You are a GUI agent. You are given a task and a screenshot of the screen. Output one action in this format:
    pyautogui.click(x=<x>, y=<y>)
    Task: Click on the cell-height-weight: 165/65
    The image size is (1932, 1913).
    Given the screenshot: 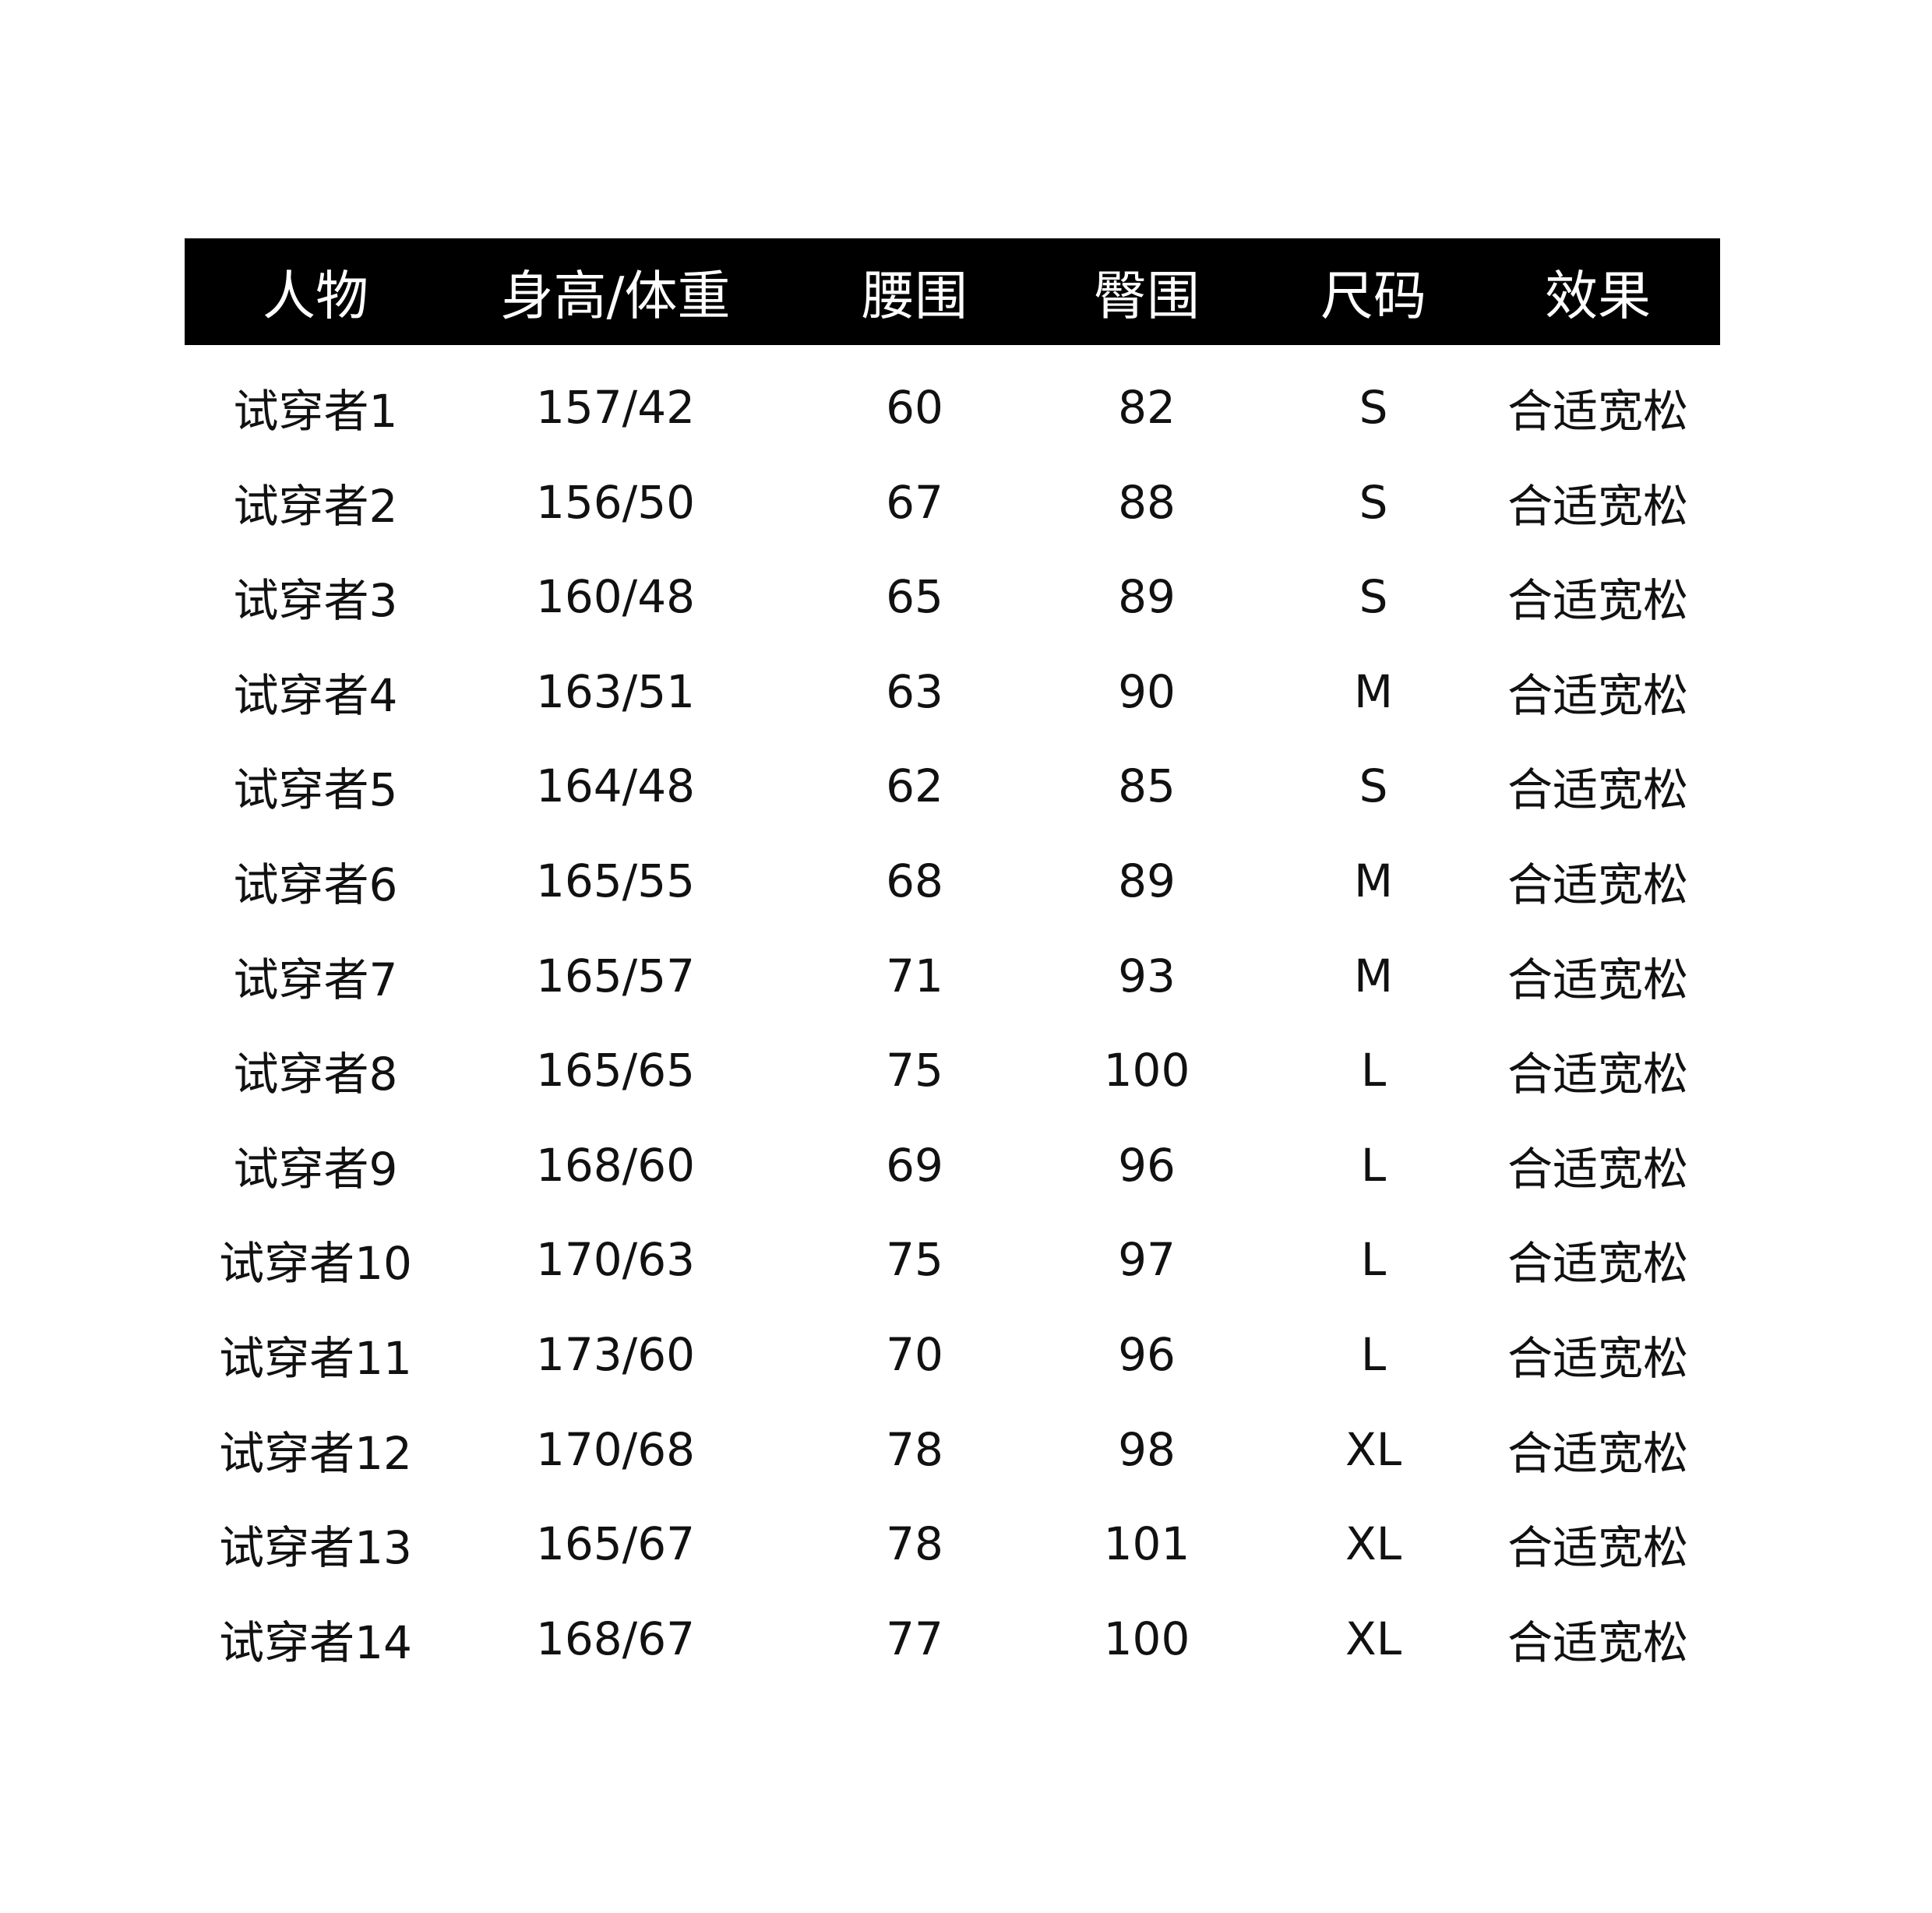 What is the action you would take?
    pyautogui.click(x=616, y=1070)
    